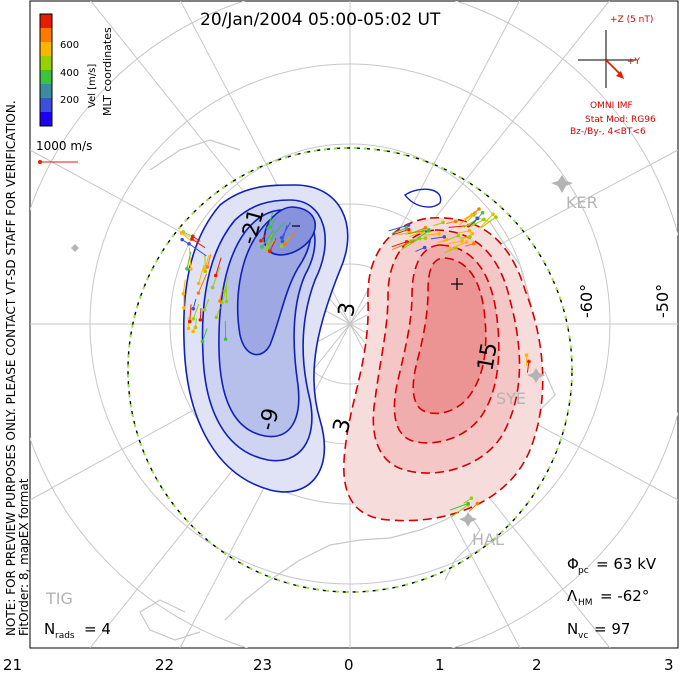  What do you see at coordinates (612, 629) in the screenshot?
I see `n-vc-value: = 97` at bounding box center [612, 629].